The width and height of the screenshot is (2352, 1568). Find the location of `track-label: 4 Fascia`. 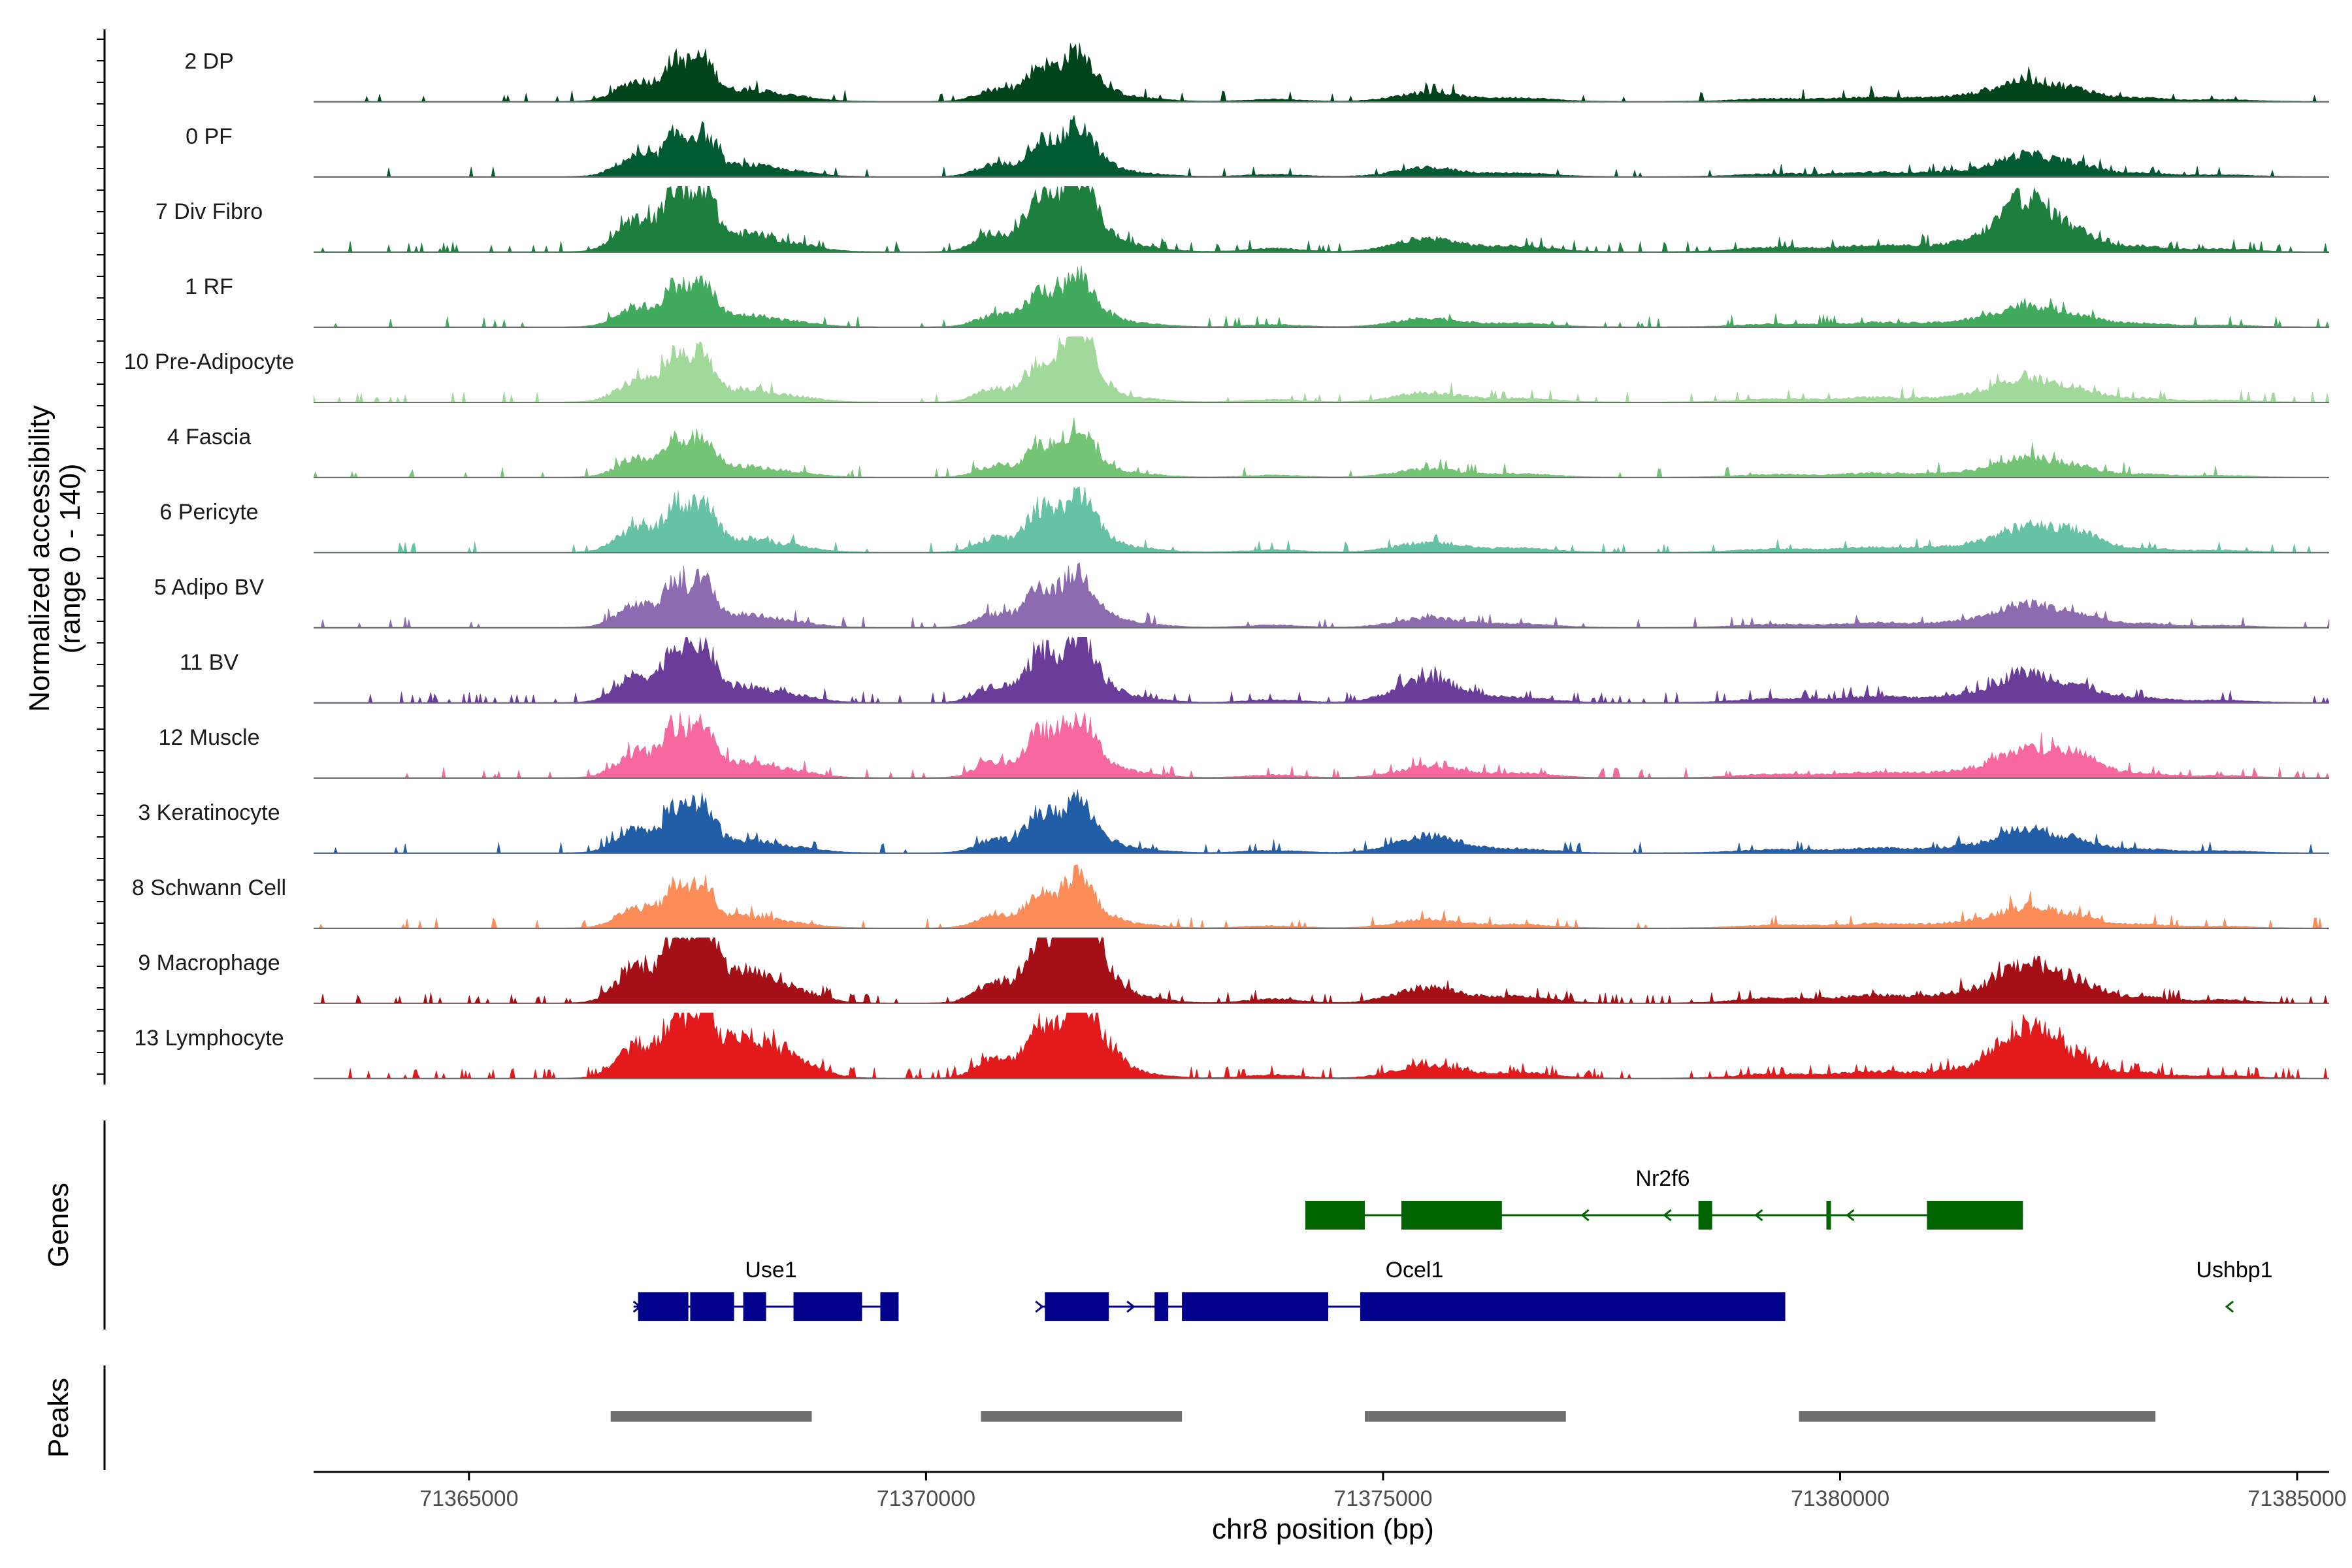

track-label: 4 Fascia is located at coordinates (209, 437).